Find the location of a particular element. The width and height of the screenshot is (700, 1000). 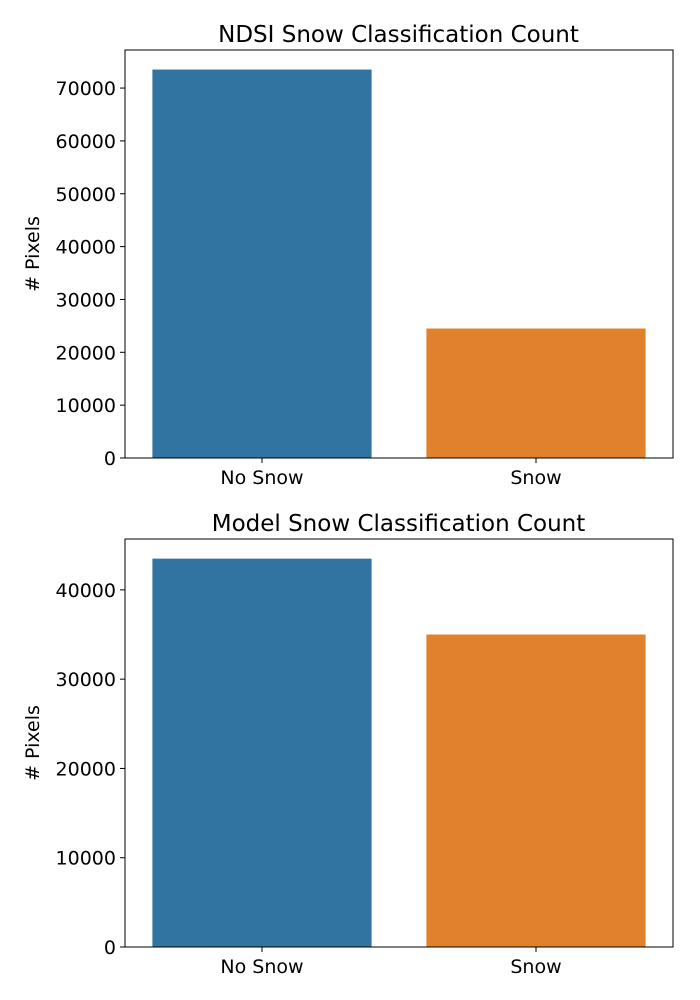

y-ticks: 0 10000 20000 30000 40000 is located at coordinates (90, 769).